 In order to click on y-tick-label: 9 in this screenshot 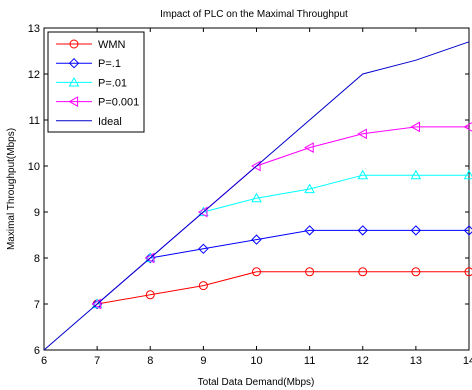, I will do `click(37, 213)`.